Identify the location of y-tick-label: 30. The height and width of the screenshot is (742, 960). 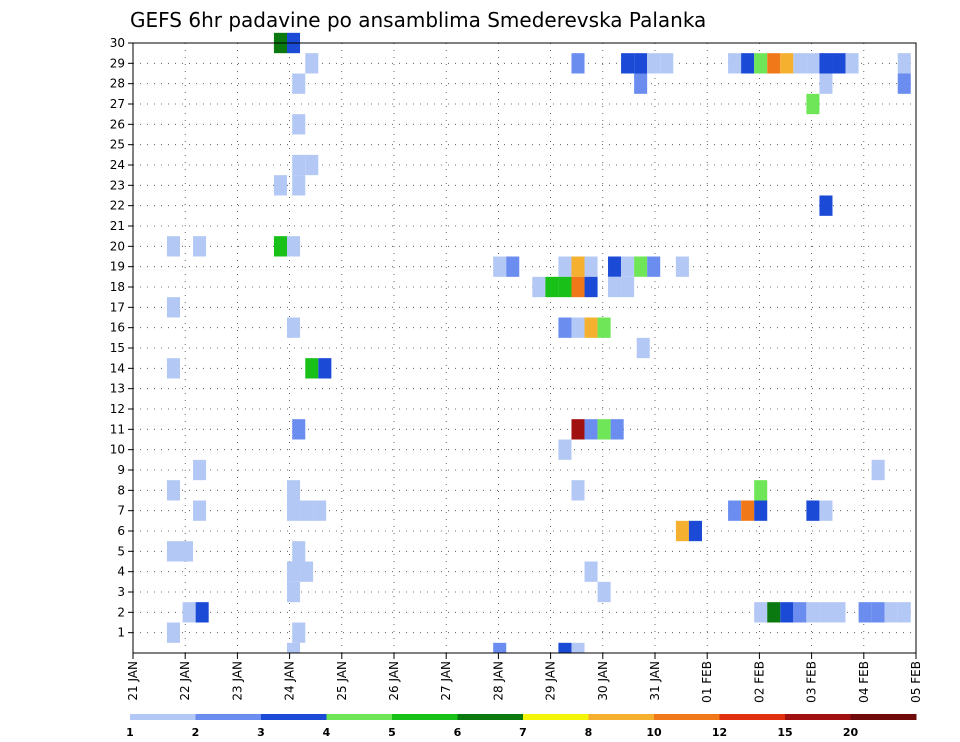
(117, 43).